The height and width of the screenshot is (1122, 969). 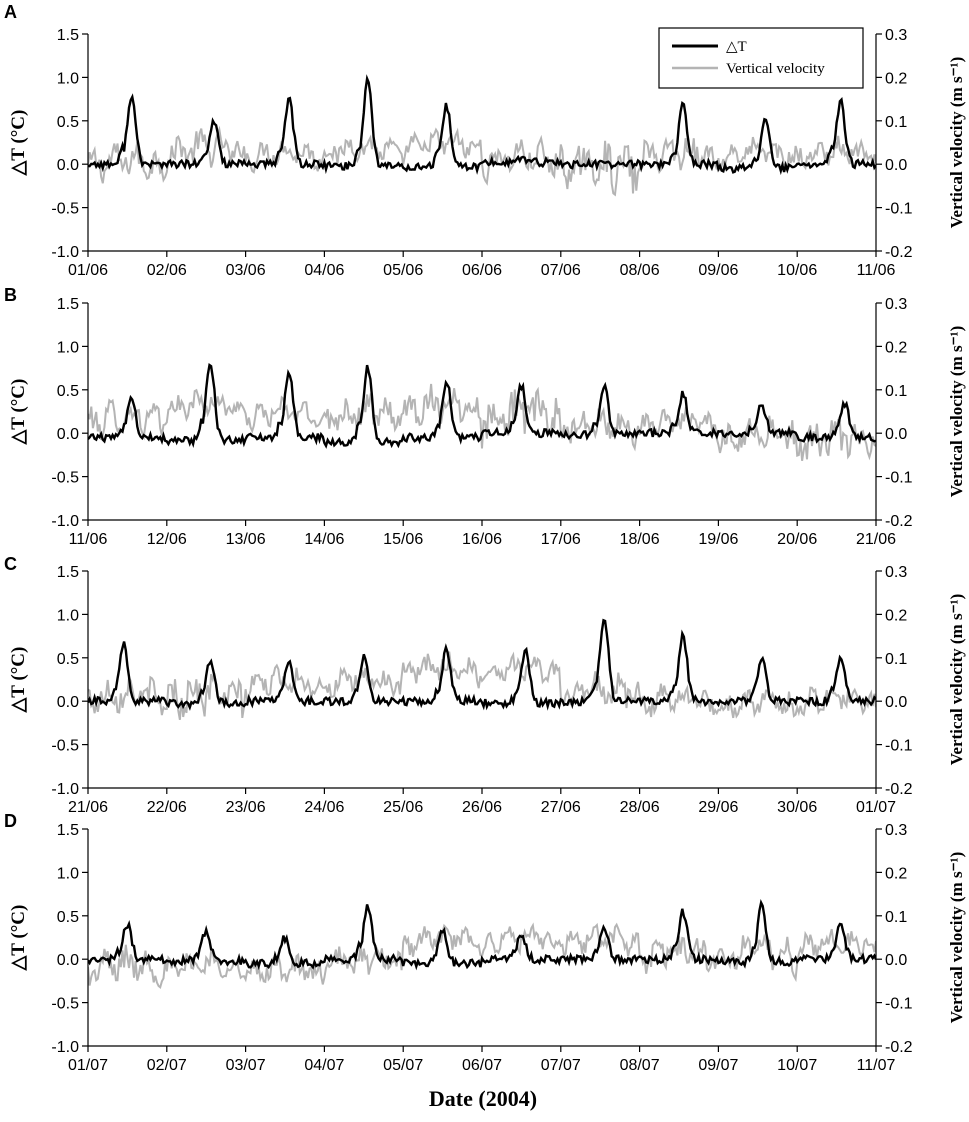 I want to click on x-tick-label: 05/07, so click(x=403, y=1065).